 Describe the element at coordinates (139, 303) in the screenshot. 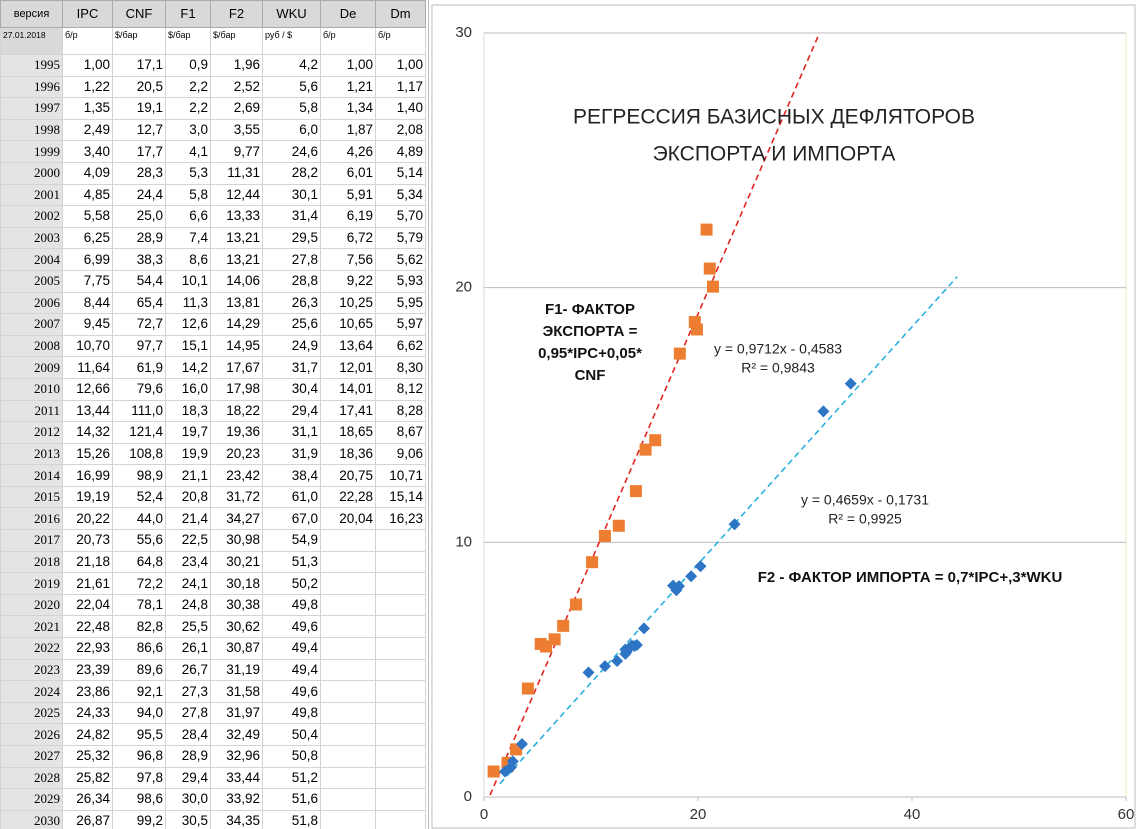

I see `cell: 65,4` at that location.